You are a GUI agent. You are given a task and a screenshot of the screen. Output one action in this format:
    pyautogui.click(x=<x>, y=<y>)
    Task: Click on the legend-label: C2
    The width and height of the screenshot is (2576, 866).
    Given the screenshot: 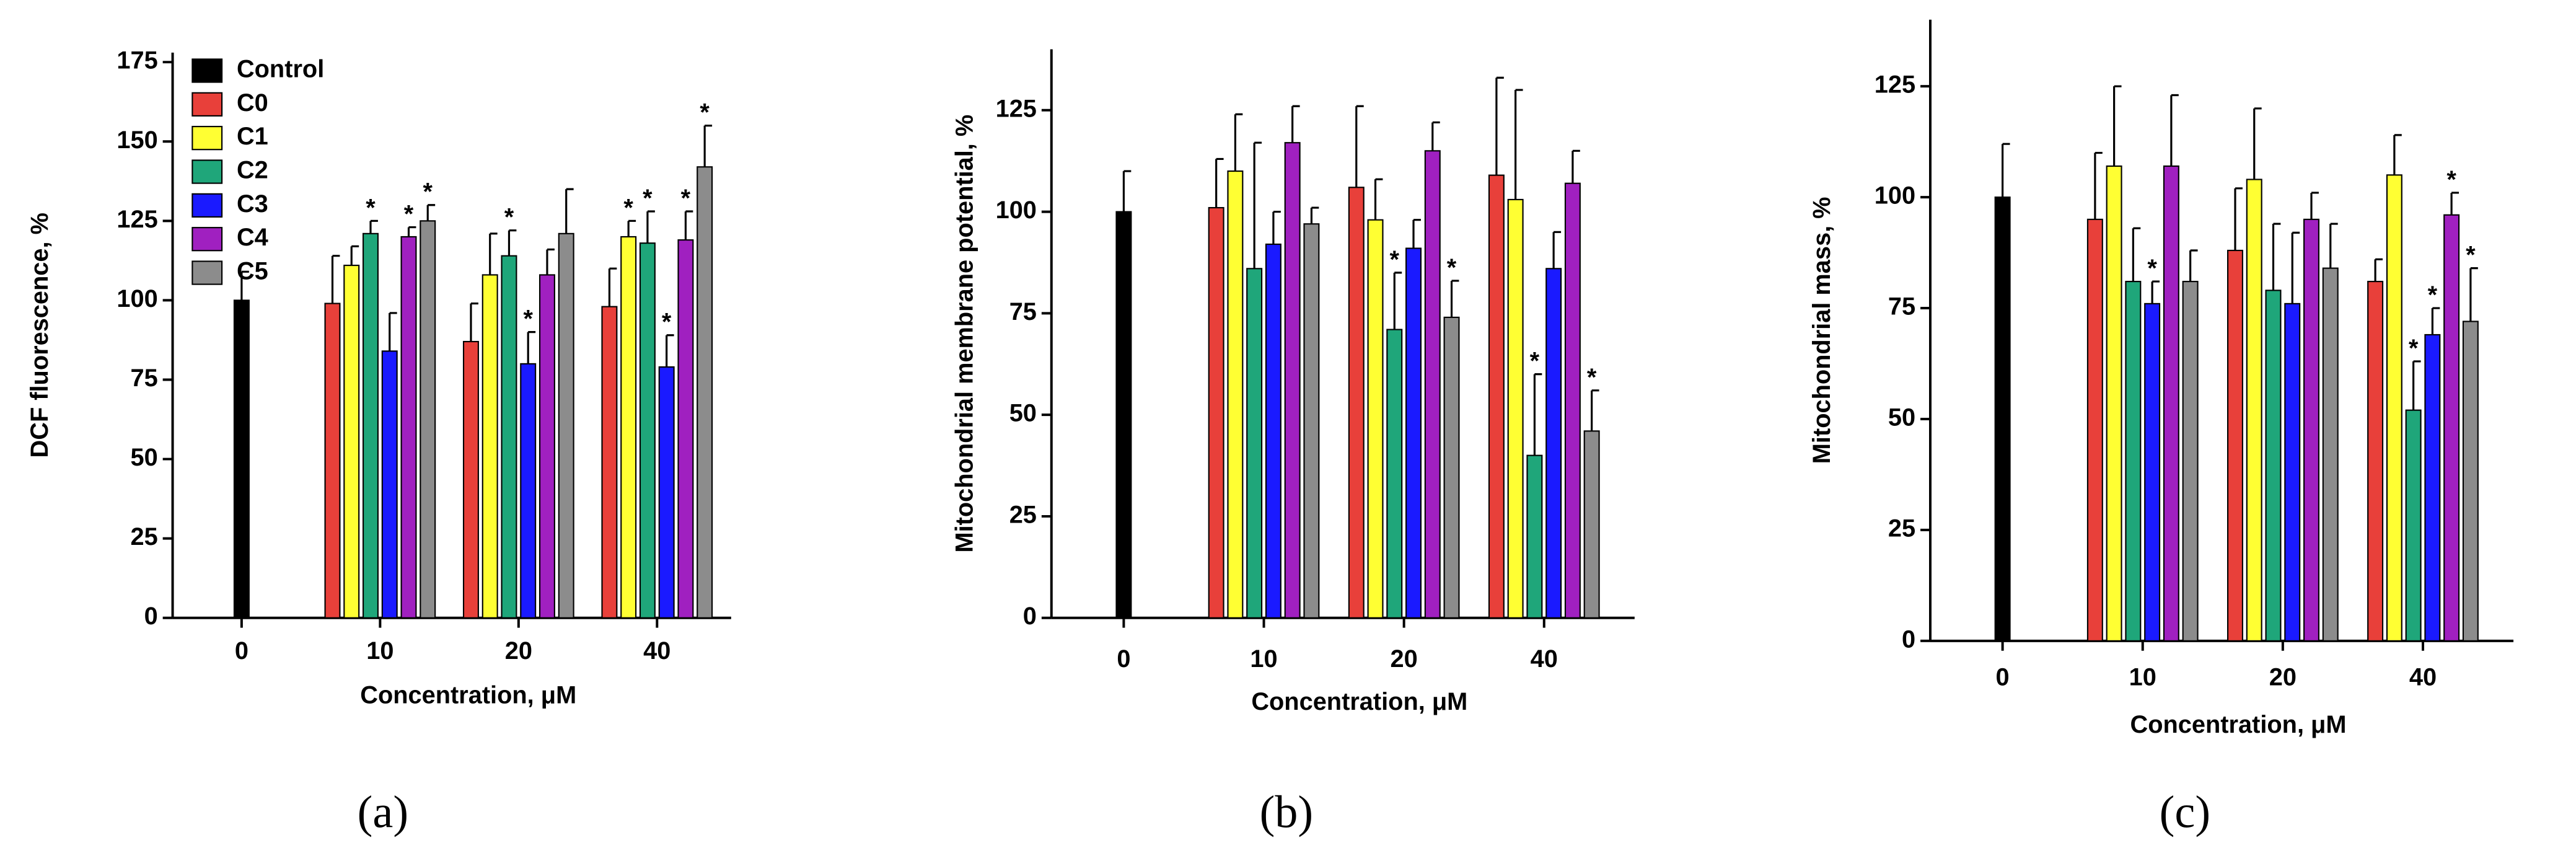 What is the action you would take?
    pyautogui.click(x=253, y=170)
    